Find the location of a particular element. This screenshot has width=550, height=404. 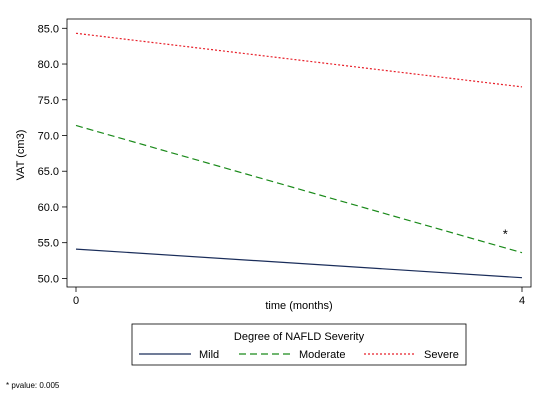

legend-label-severe: Severe is located at coordinates (441, 355).